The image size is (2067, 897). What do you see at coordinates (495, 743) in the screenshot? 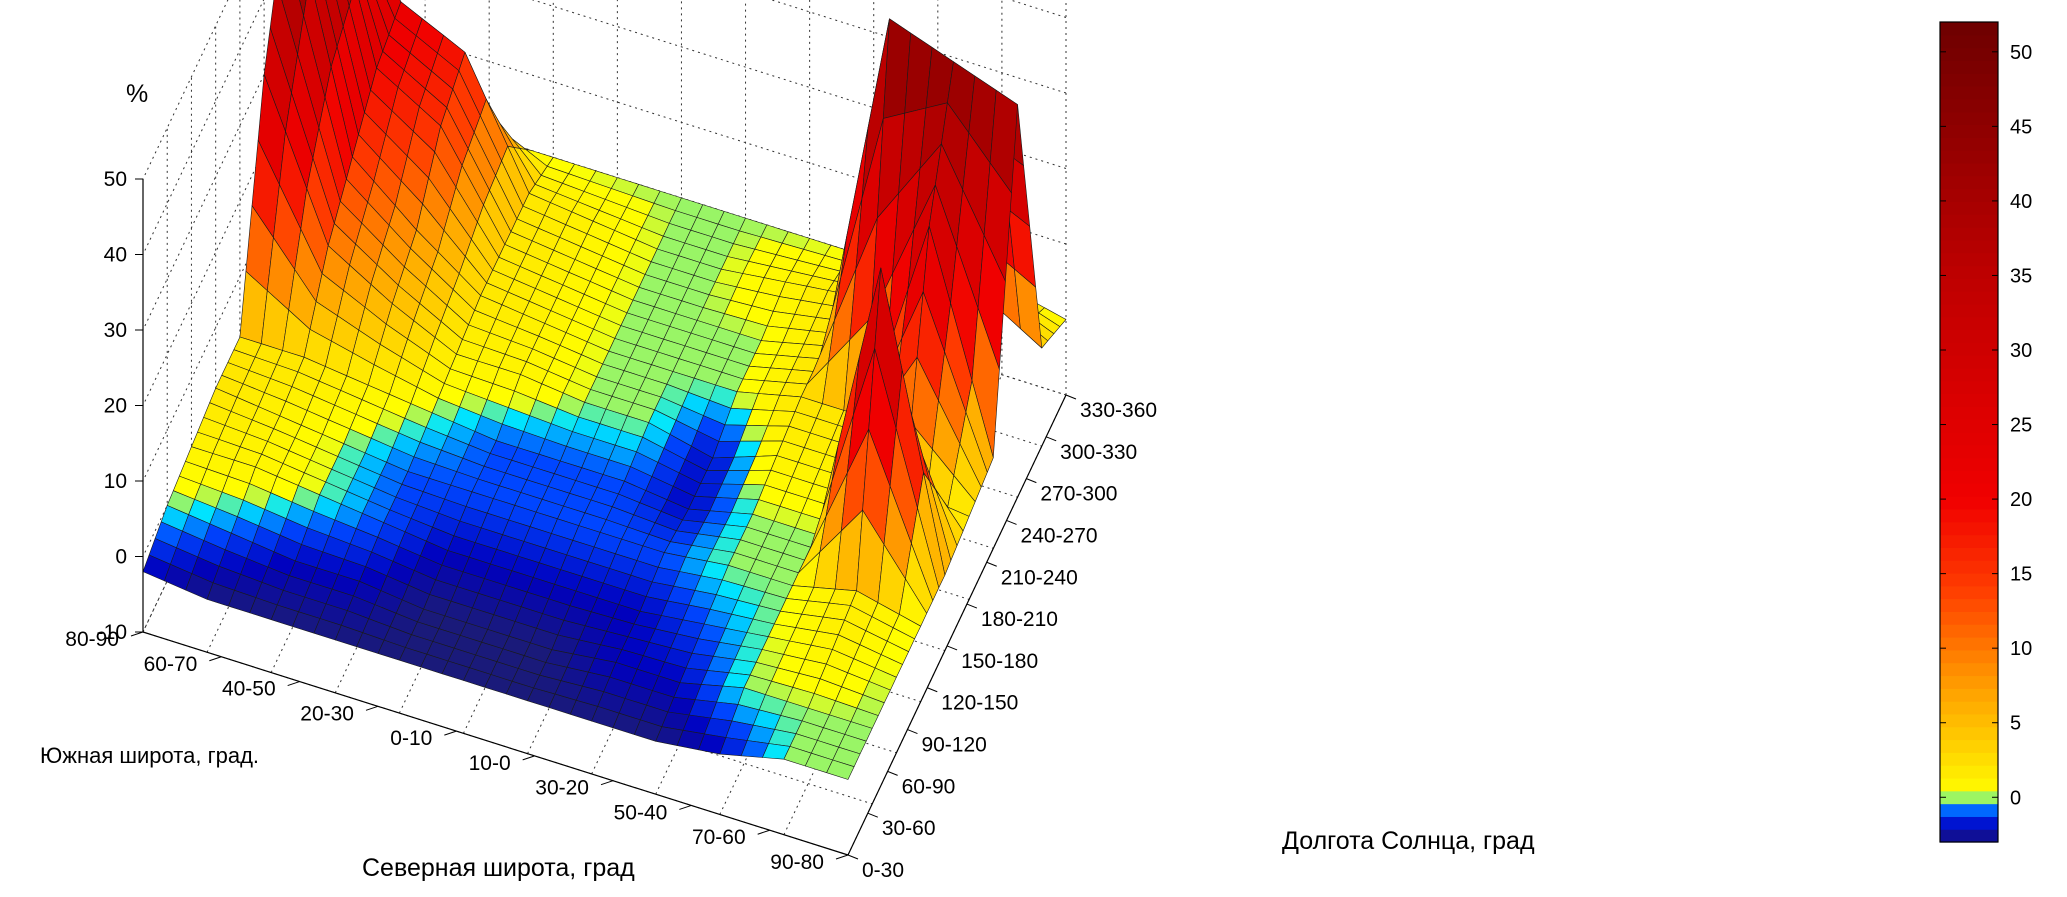
I see `y-axis-line` at bounding box center [495, 743].